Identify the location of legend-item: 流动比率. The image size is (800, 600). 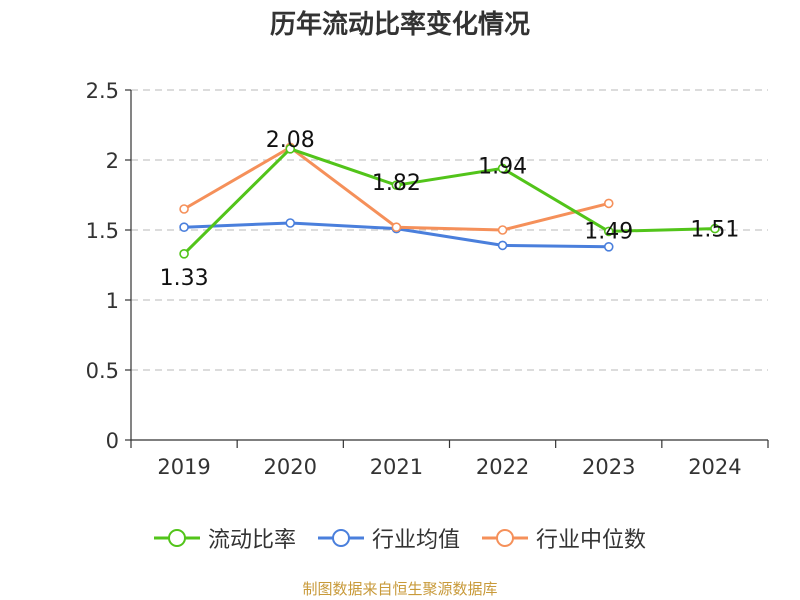
(224, 538).